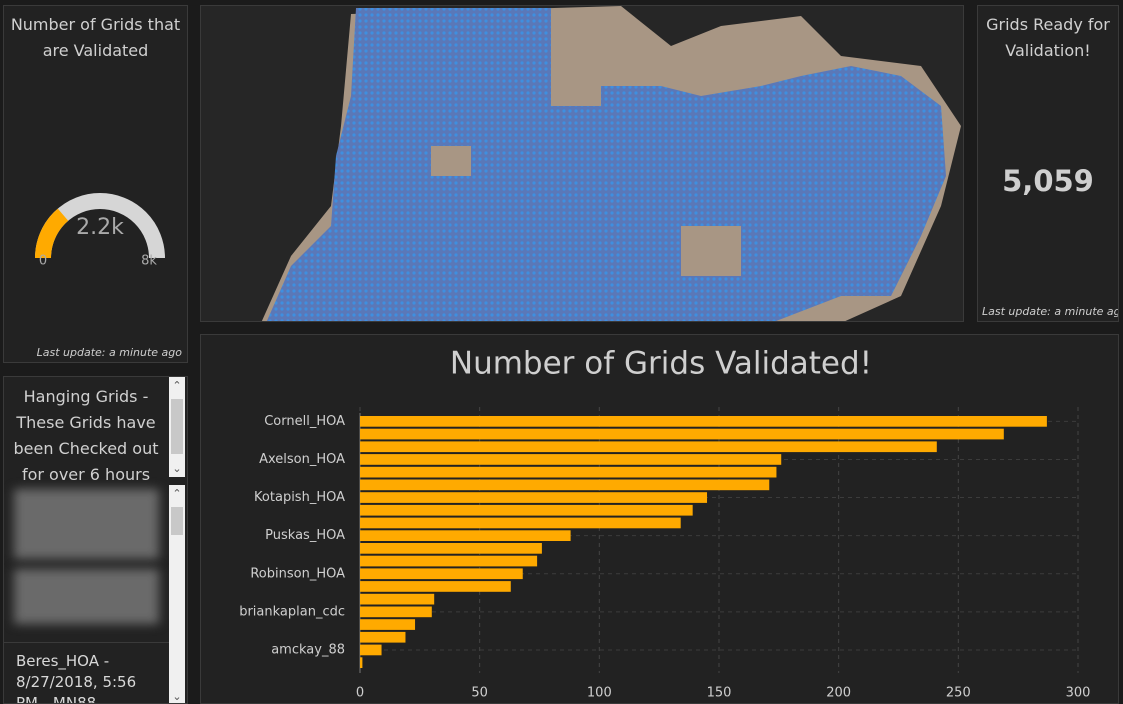 Image resolution: width=1123 pixels, height=704 pixels. What do you see at coordinates (43, 261) in the screenshot?
I see `gauge-min: 0` at bounding box center [43, 261].